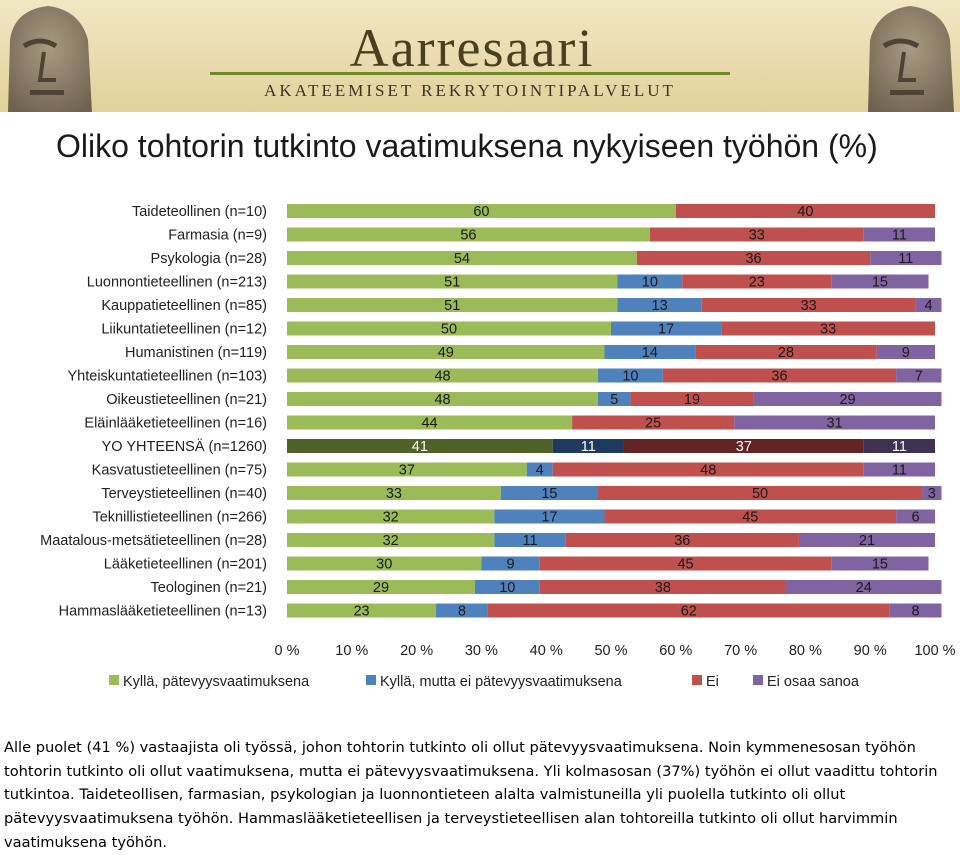 The image size is (960, 855). What do you see at coordinates (546, 651) in the screenshot?
I see `x-tick-label: 40 %` at bounding box center [546, 651].